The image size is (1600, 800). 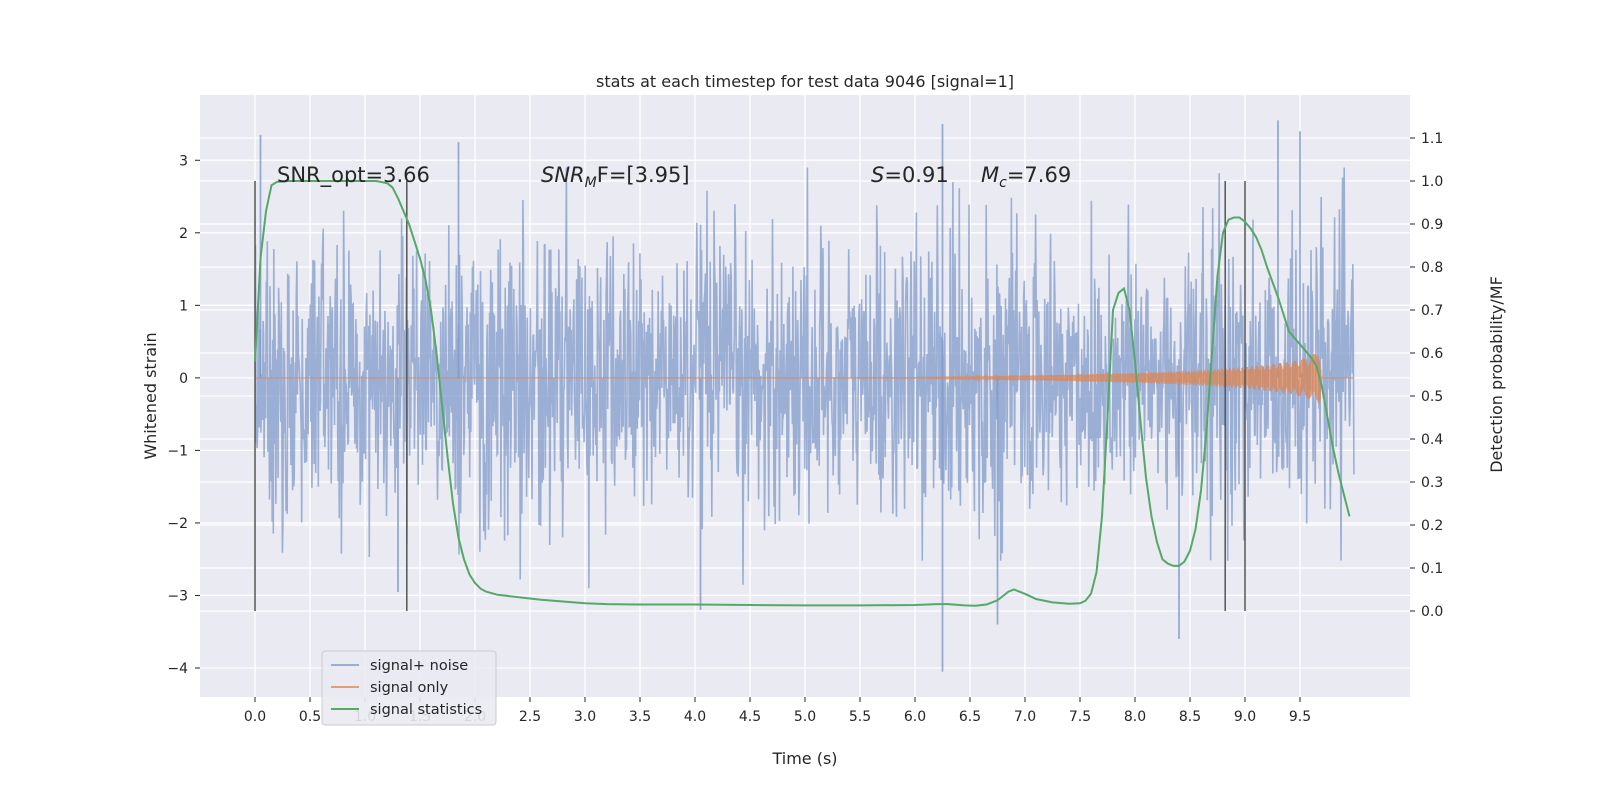 I want to click on y2-tick-label: 0.0, so click(x=1432, y=612).